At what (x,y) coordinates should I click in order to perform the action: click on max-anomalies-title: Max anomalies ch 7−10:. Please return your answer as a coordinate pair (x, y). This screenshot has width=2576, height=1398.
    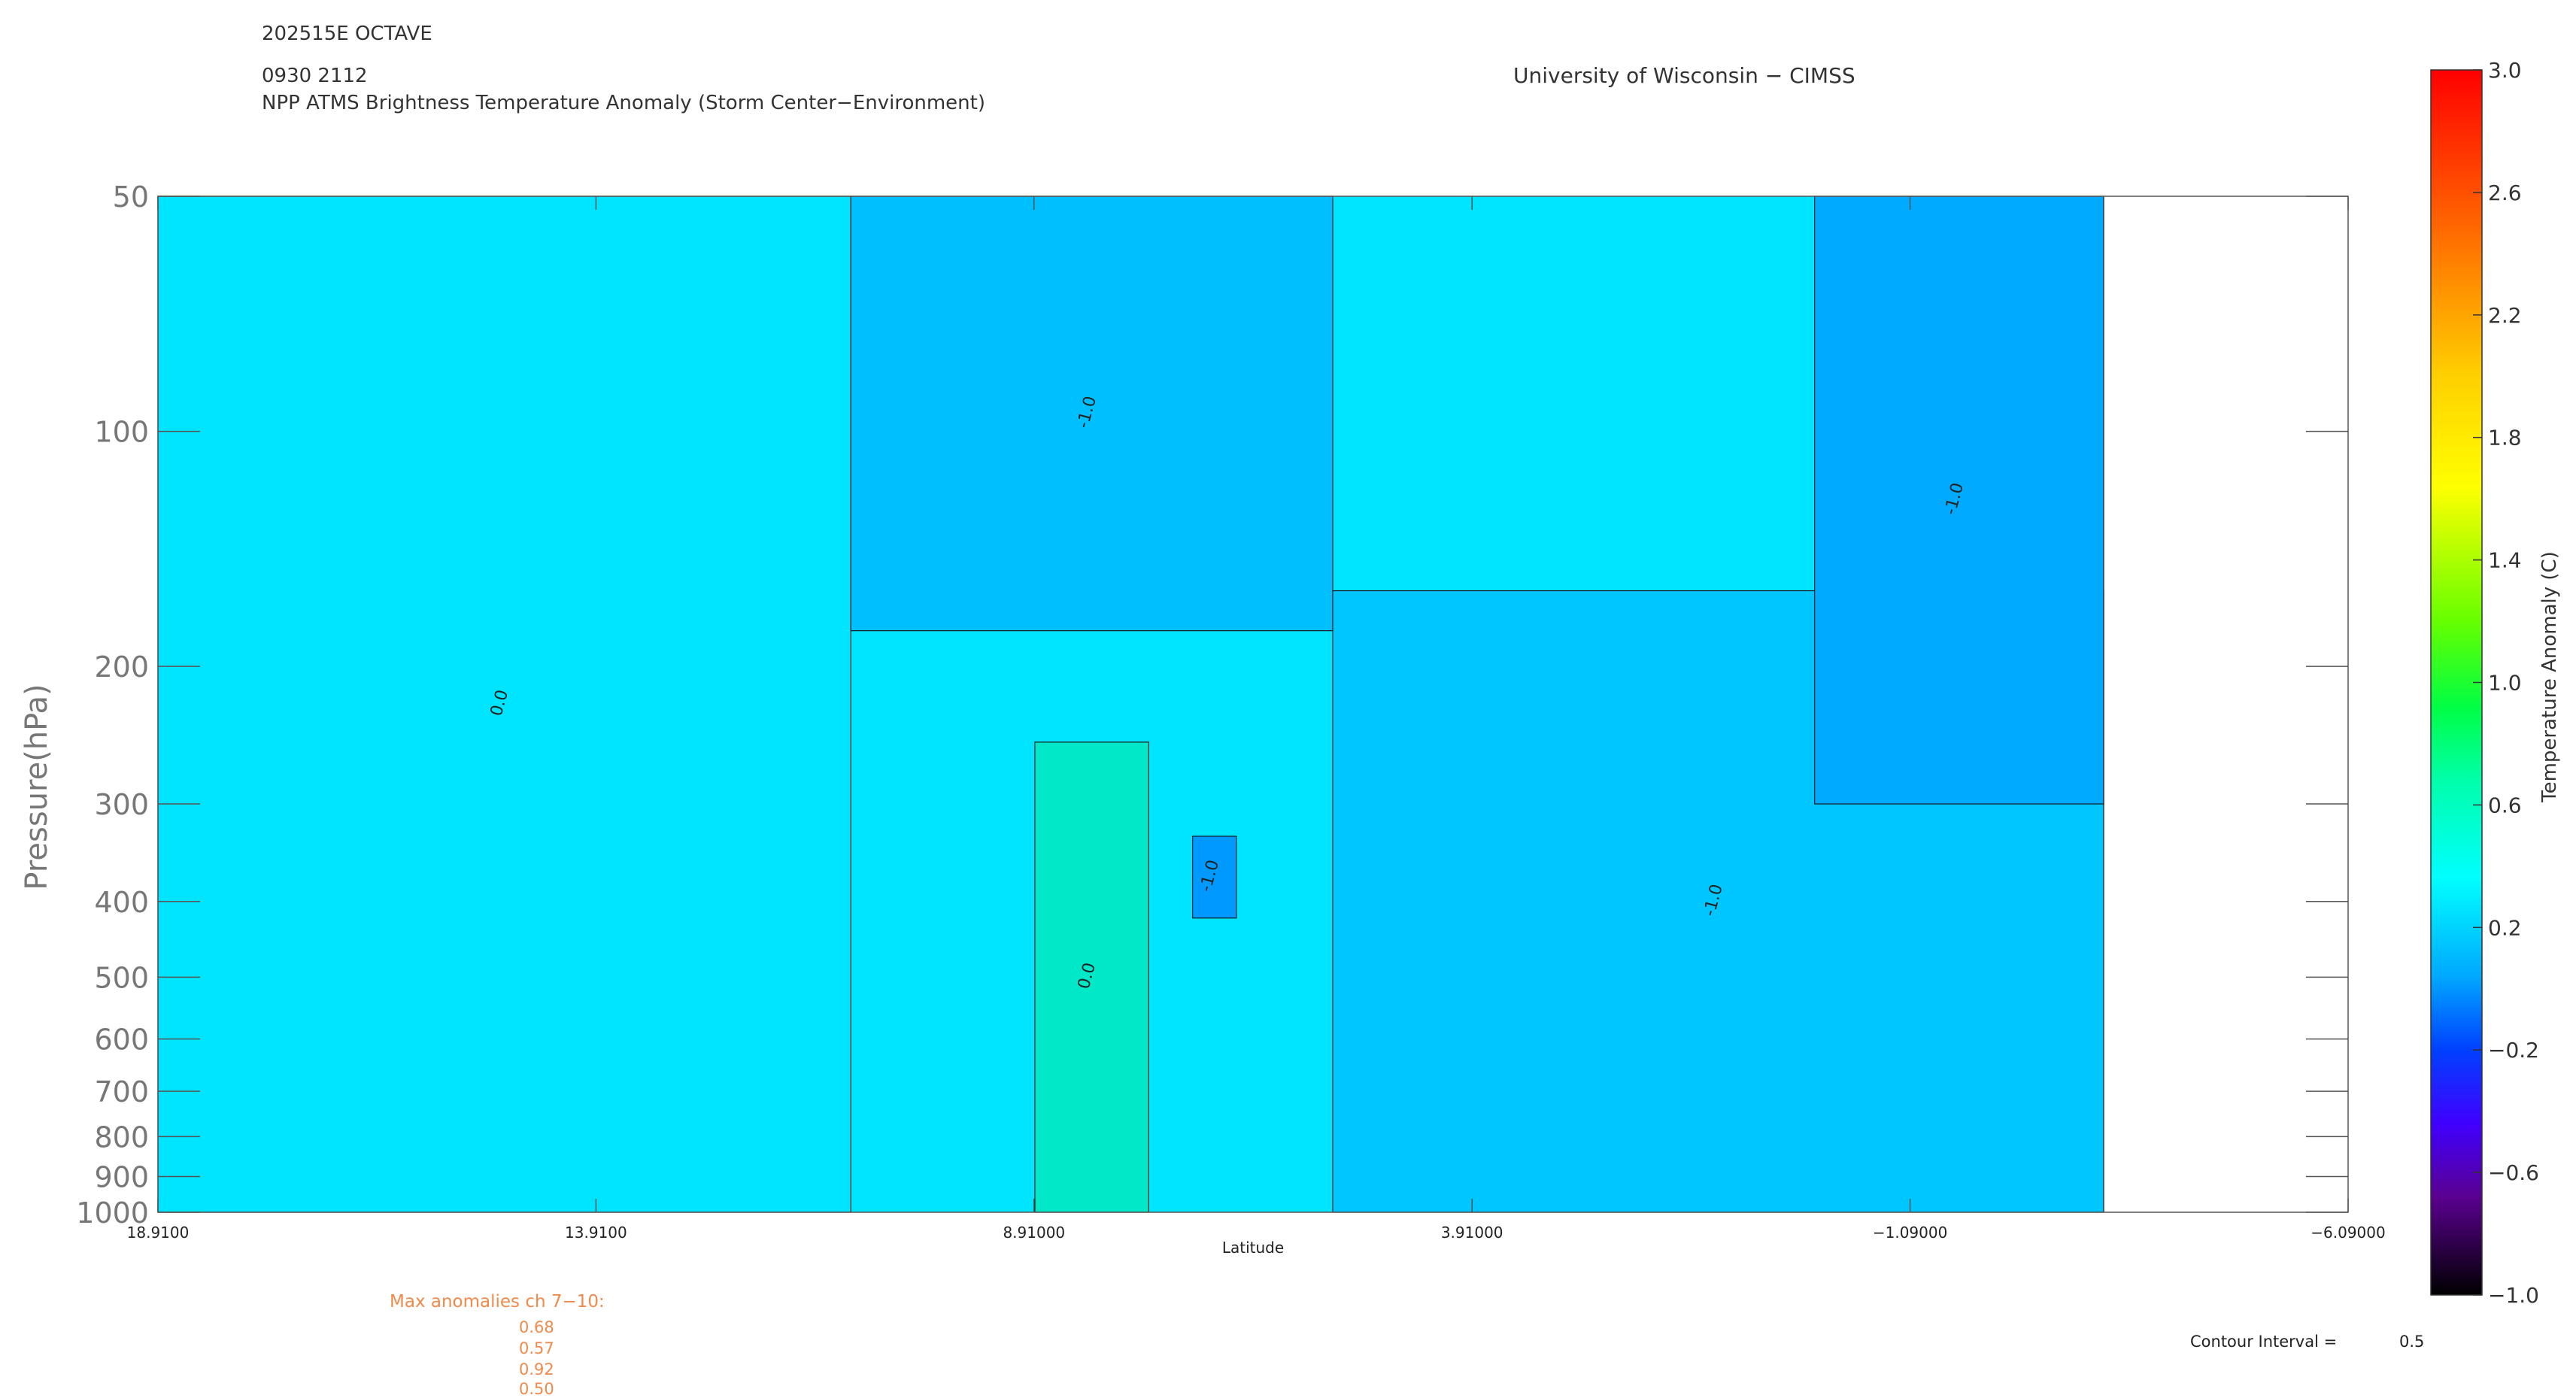
    Looking at the image, I should click on (497, 1302).